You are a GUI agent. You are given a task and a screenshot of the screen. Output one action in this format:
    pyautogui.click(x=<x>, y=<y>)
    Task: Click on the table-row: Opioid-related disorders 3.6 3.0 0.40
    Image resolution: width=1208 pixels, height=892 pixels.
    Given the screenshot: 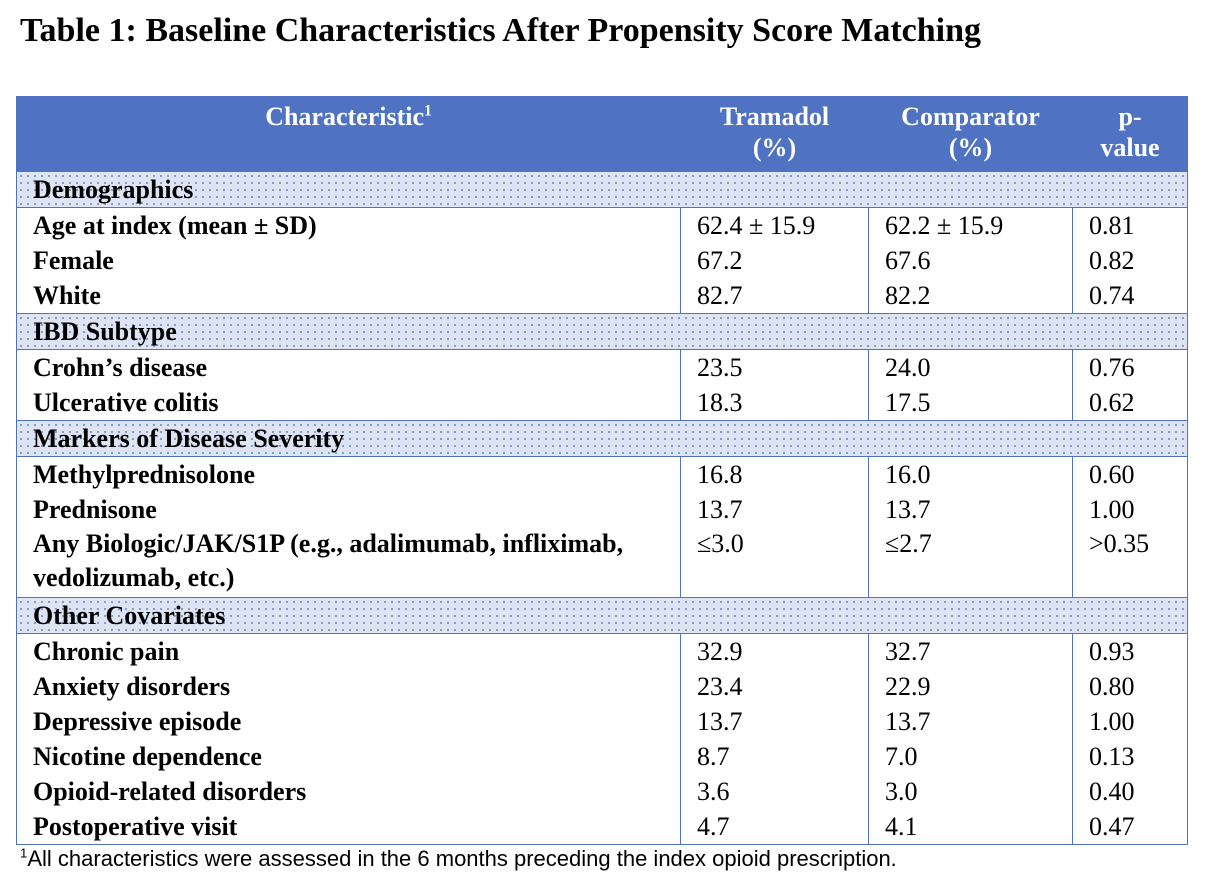 What is the action you would take?
    pyautogui.click(x=602, y=791)
    